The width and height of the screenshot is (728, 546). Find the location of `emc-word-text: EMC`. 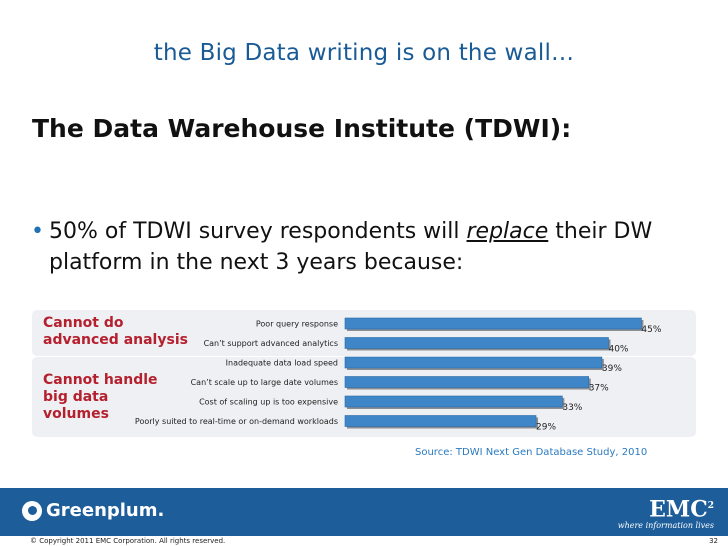

emc-word-text: EMC is located at coordinates (678, 509).